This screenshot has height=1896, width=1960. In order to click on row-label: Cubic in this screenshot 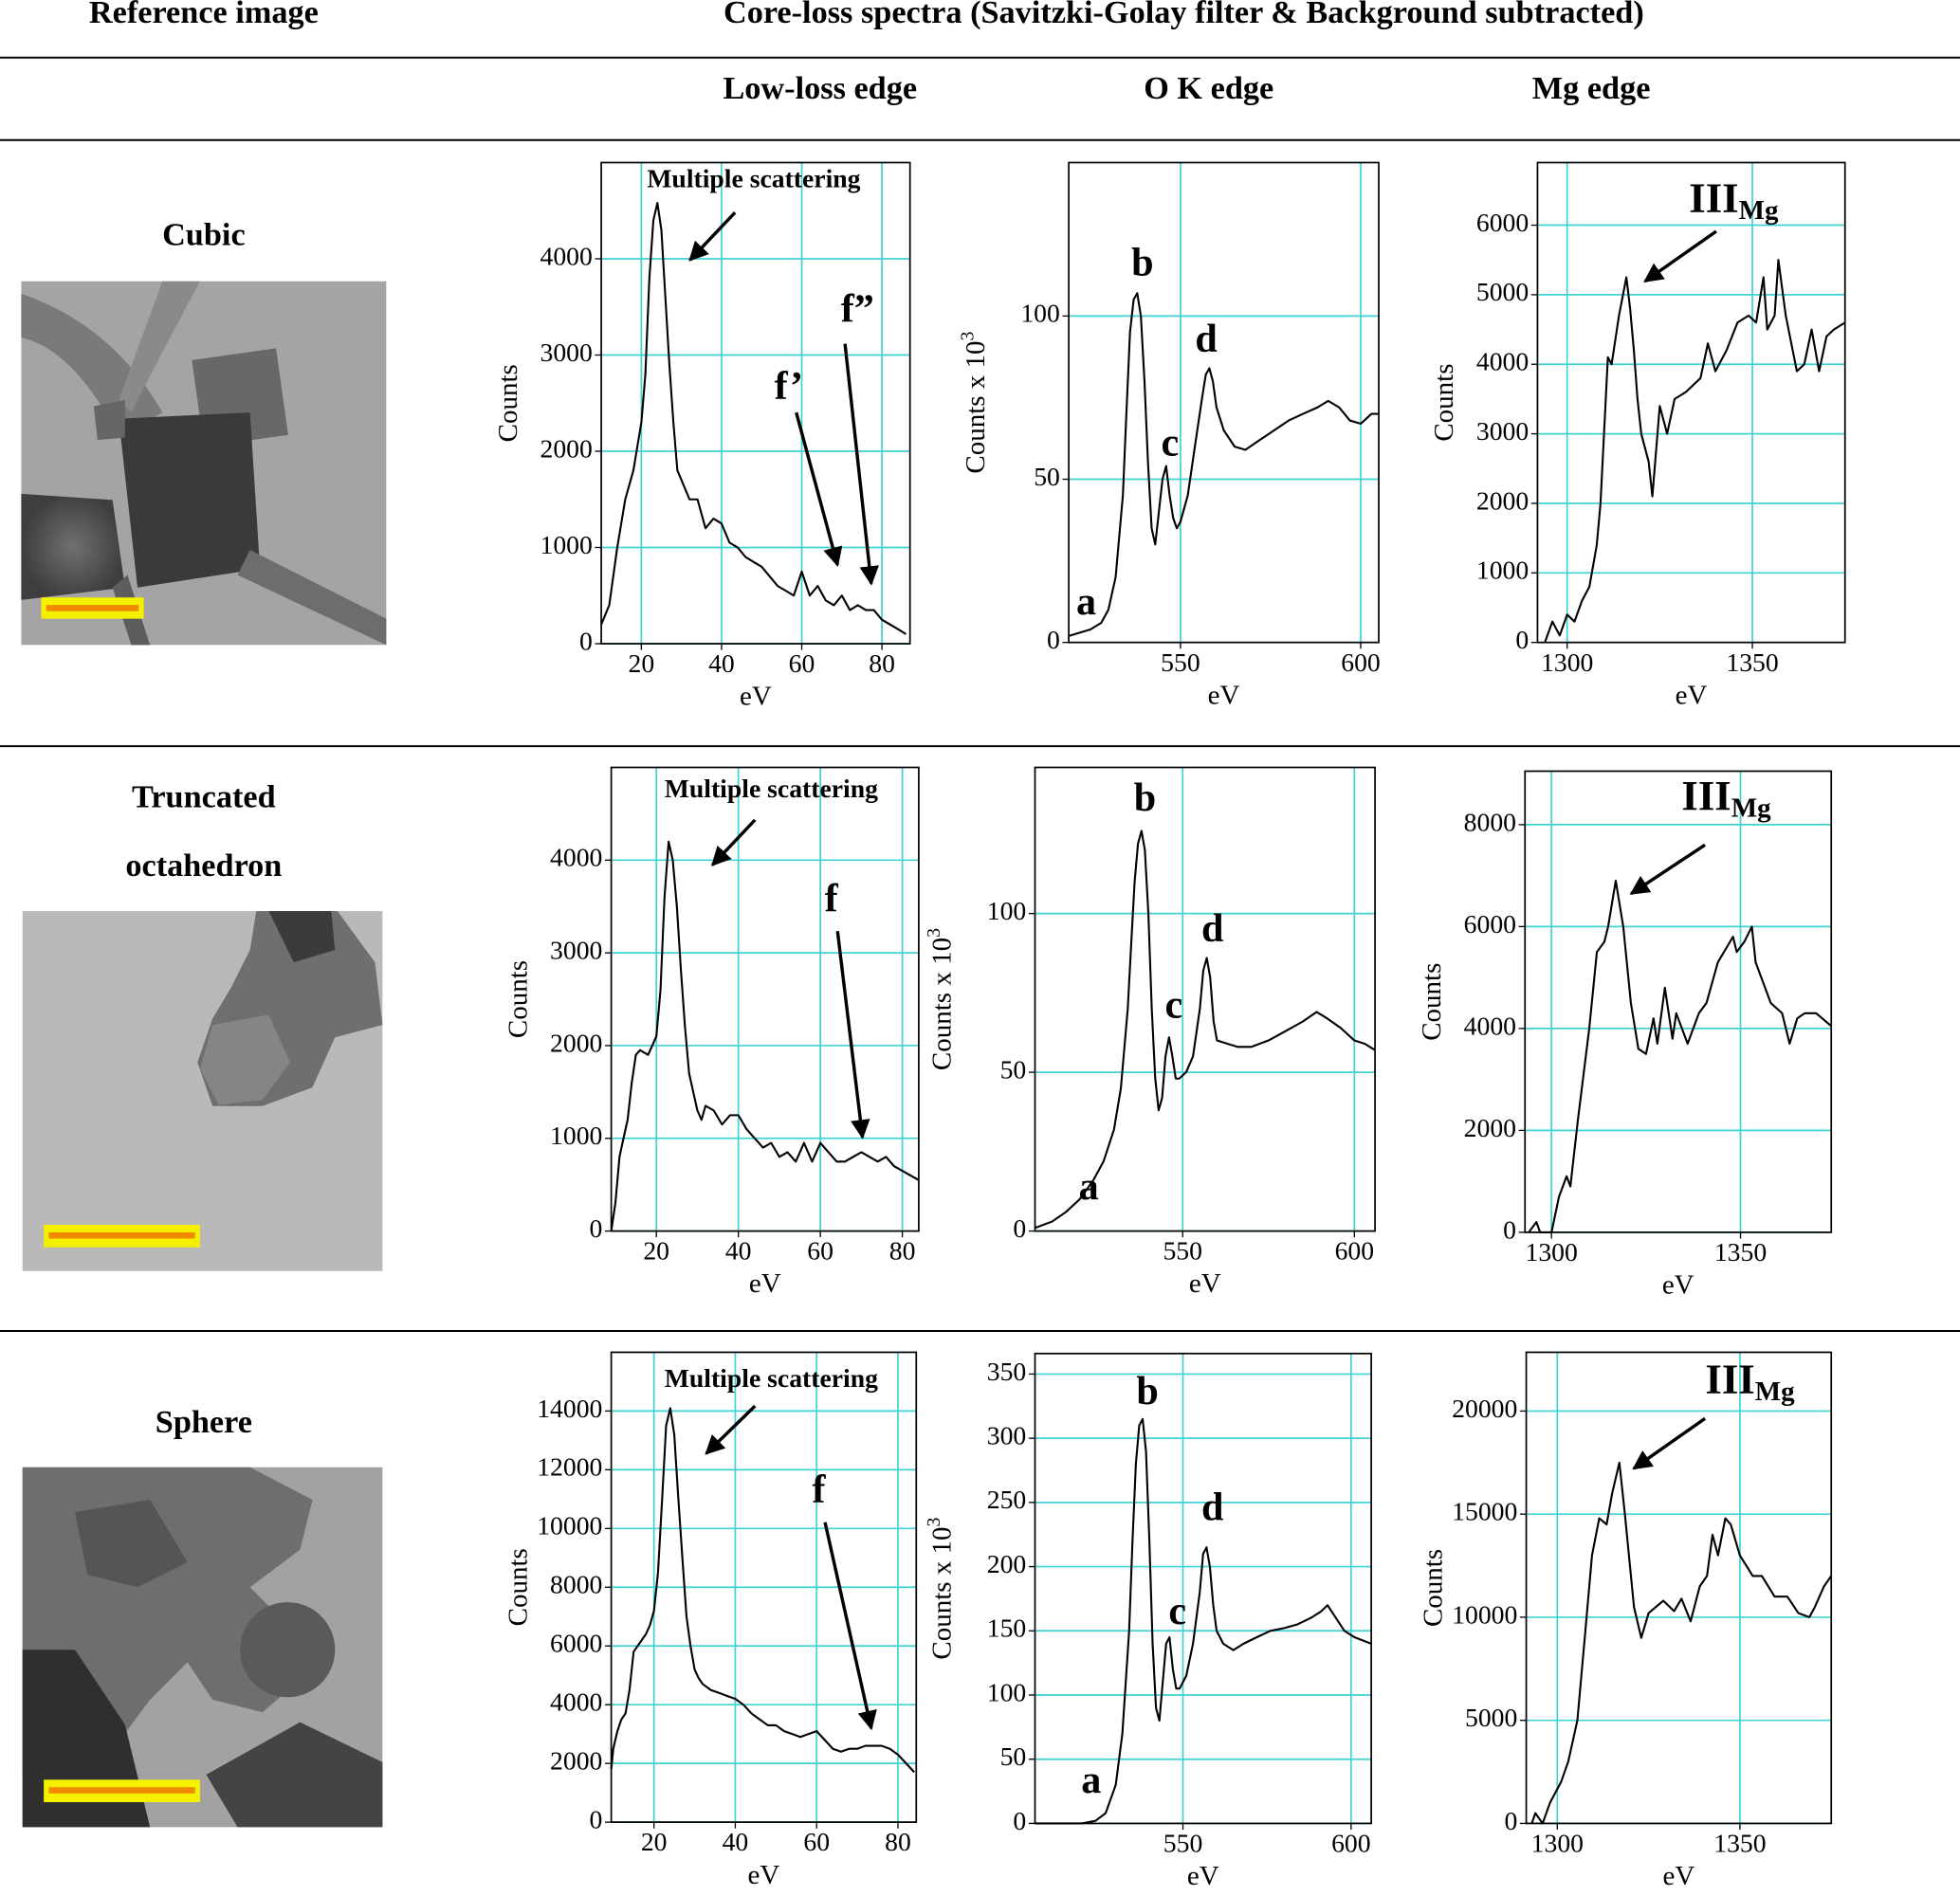, I will do `click(204, 234)`.